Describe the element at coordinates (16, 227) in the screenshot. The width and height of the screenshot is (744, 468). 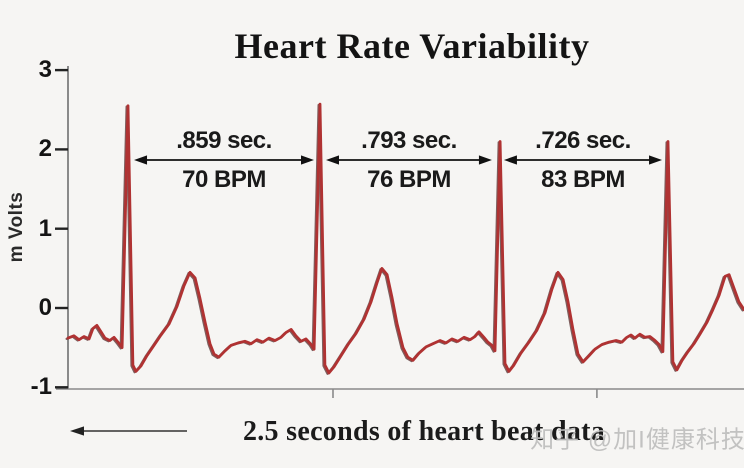
I see `y-axis-label: m Volts` at that location.